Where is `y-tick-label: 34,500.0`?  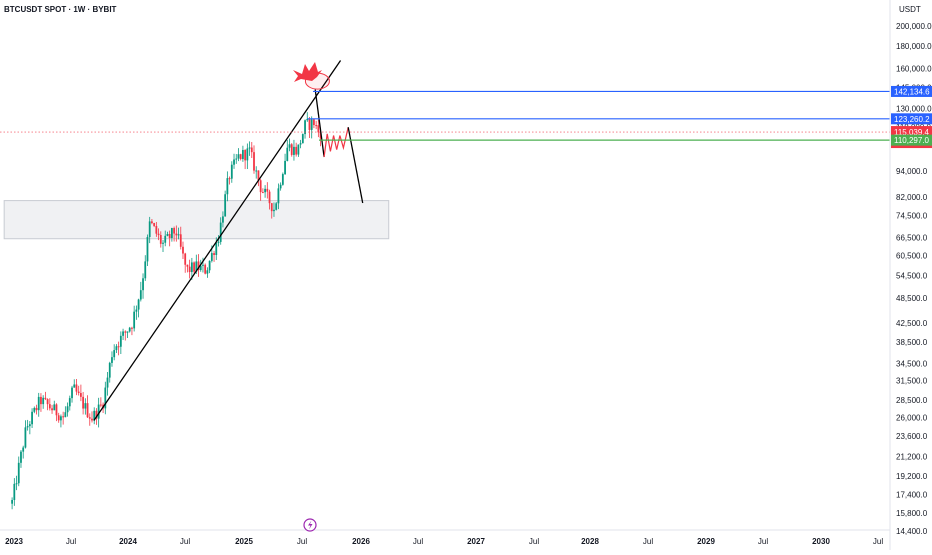
y-tick-label: 34,500.0 is located at coordinates (912, 363).